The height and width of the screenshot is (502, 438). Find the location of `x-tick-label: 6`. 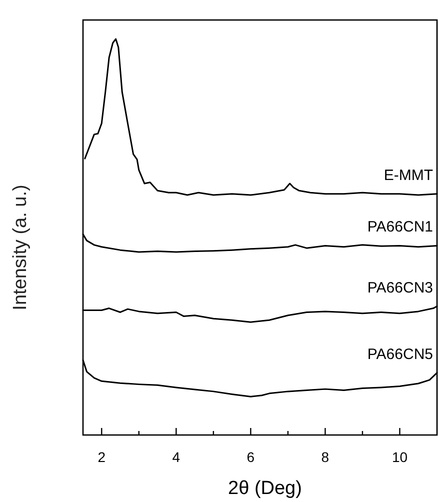

x-tick-label: 6 is located at coordinates (250, 457).